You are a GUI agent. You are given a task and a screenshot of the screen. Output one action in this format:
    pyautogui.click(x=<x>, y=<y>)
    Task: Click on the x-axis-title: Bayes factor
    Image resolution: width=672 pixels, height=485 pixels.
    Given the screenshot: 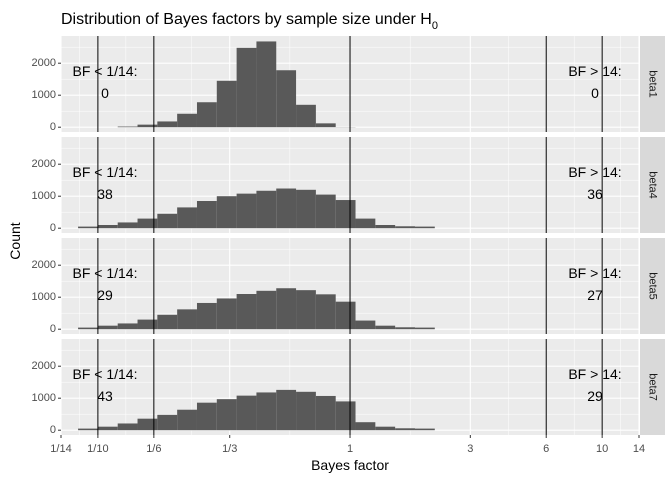 What is the action you would take?
    pyautogui.click(x=350, y=465)
    